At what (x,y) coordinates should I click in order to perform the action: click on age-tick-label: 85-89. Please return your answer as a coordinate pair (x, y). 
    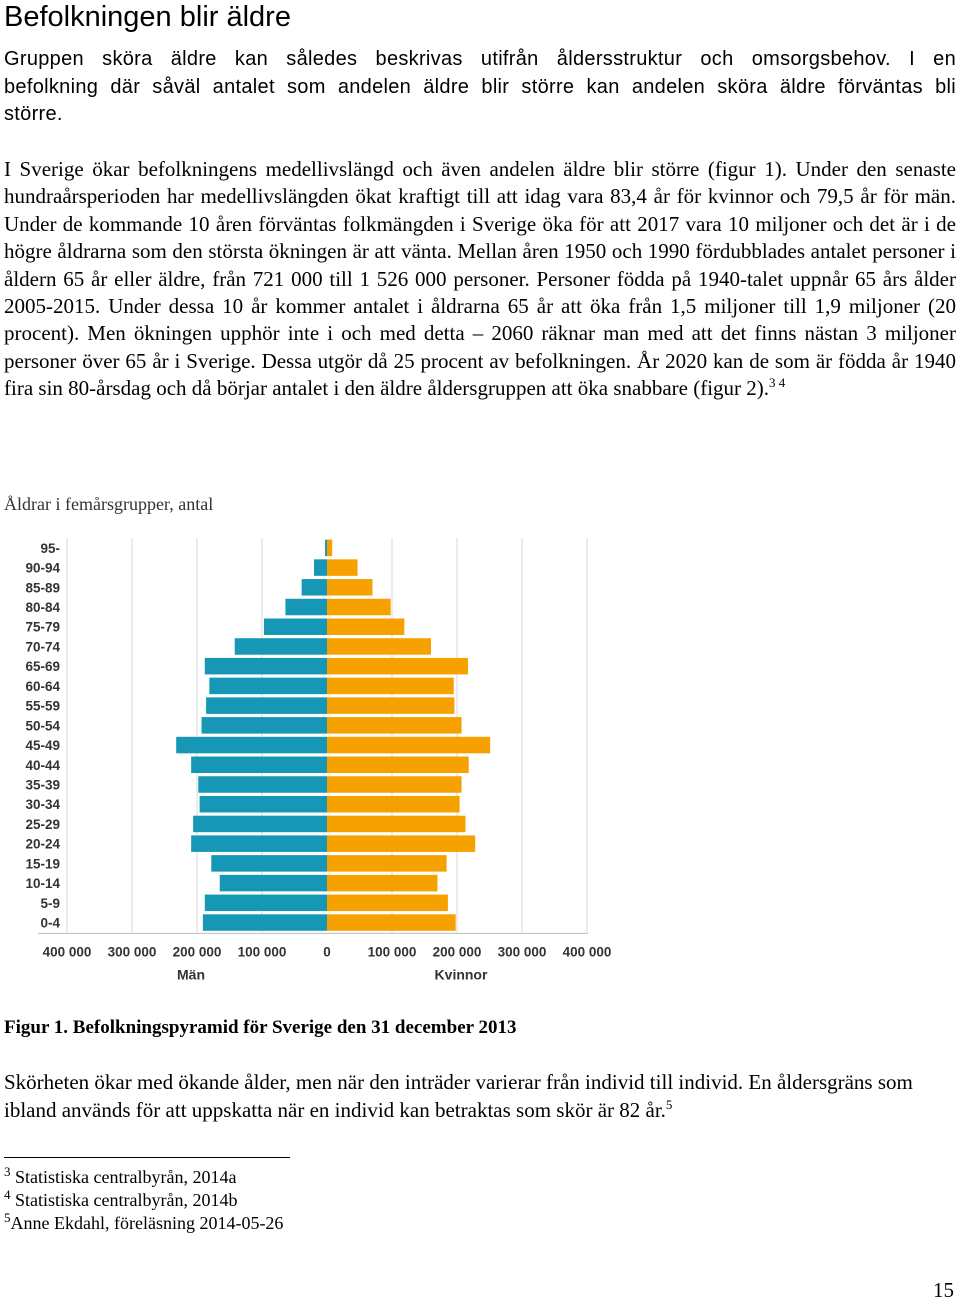
    Looking at the image, I should click on (42, 587).